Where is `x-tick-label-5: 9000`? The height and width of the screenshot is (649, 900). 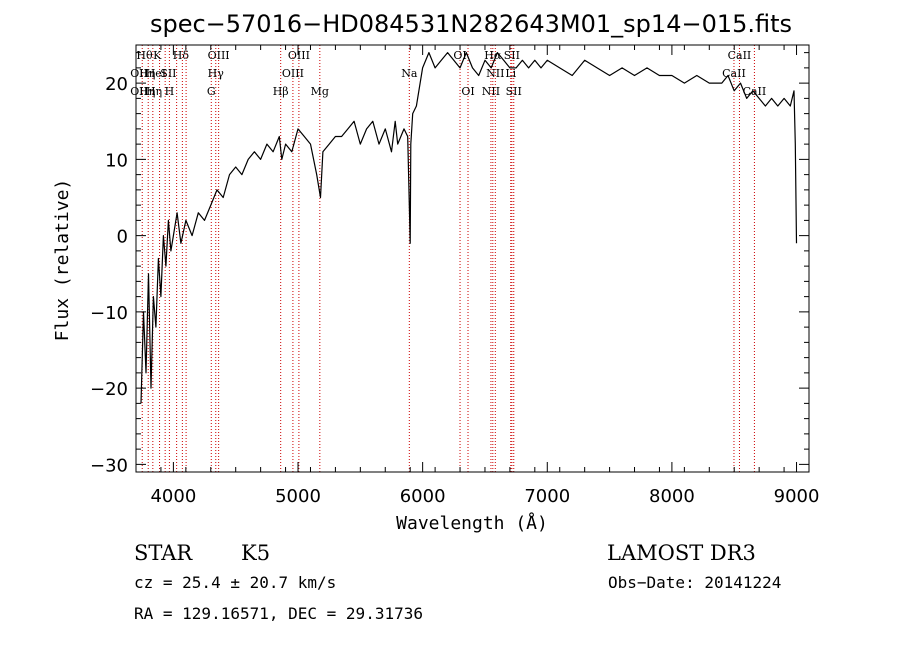 x-tick-label-5: 9000 is located at coordinates (797, 496).